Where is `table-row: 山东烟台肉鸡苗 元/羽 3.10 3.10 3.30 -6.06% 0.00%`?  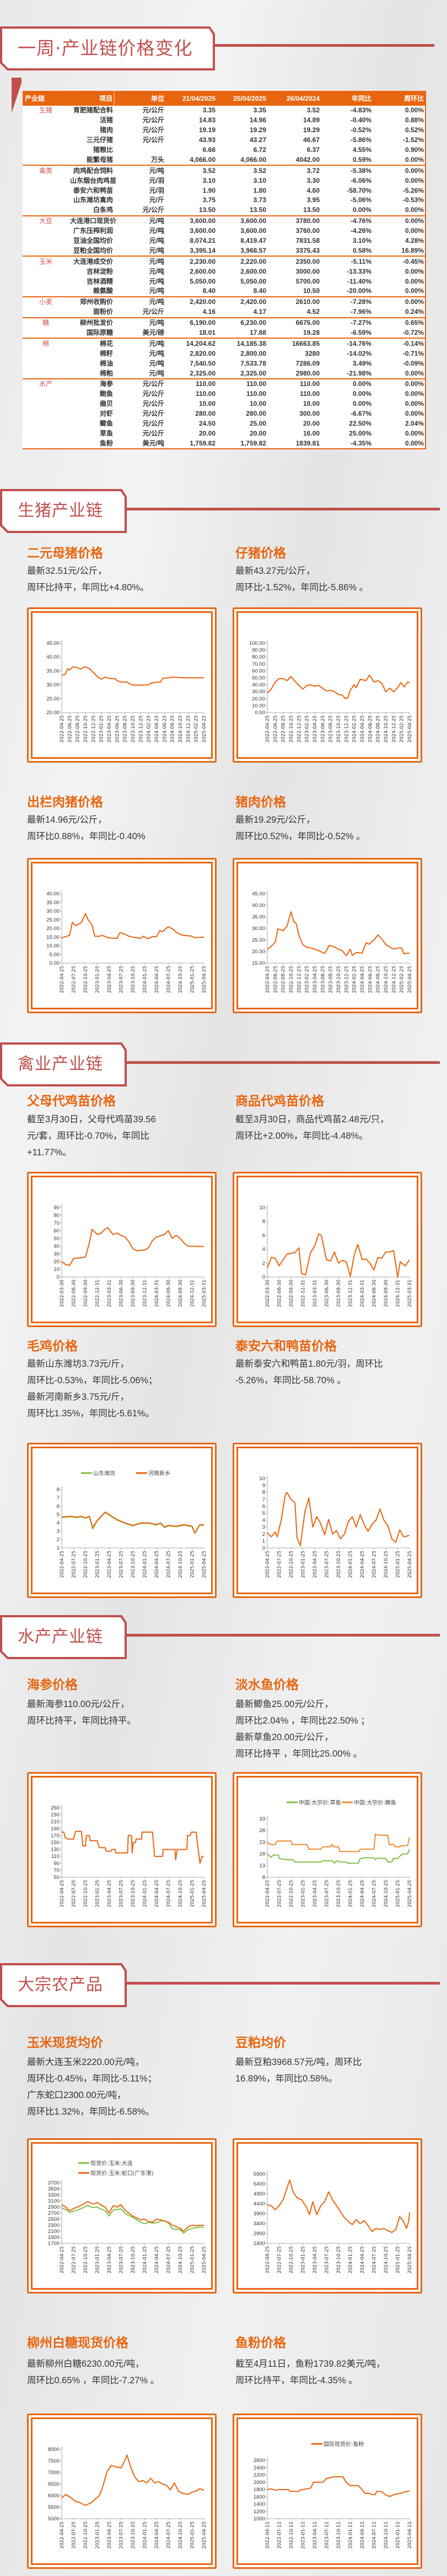 table-row: 山东烟台肉鸡苗 元/羽 3.10 3.10 3.30 -6.06% 0.00% is located at coordinates (224, 181).